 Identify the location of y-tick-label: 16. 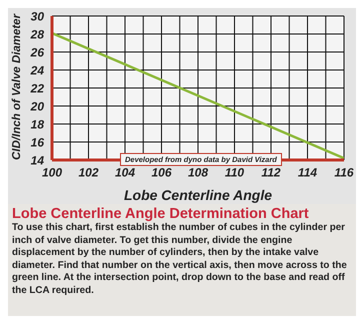
(37, 142).